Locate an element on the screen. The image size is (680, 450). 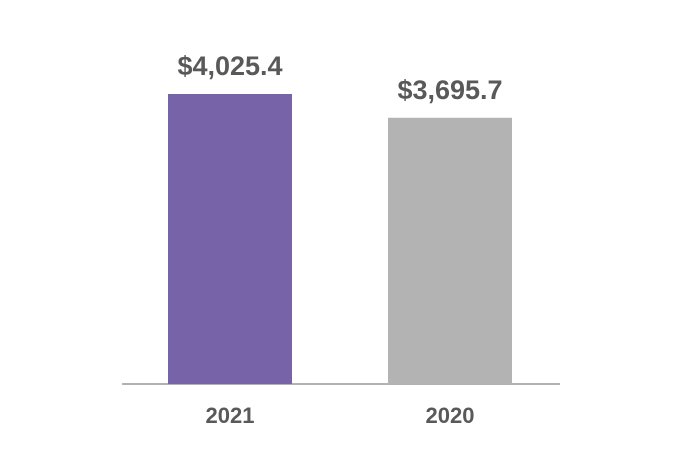
value-label: $3,695.7 is located at coordinates (449, 90).